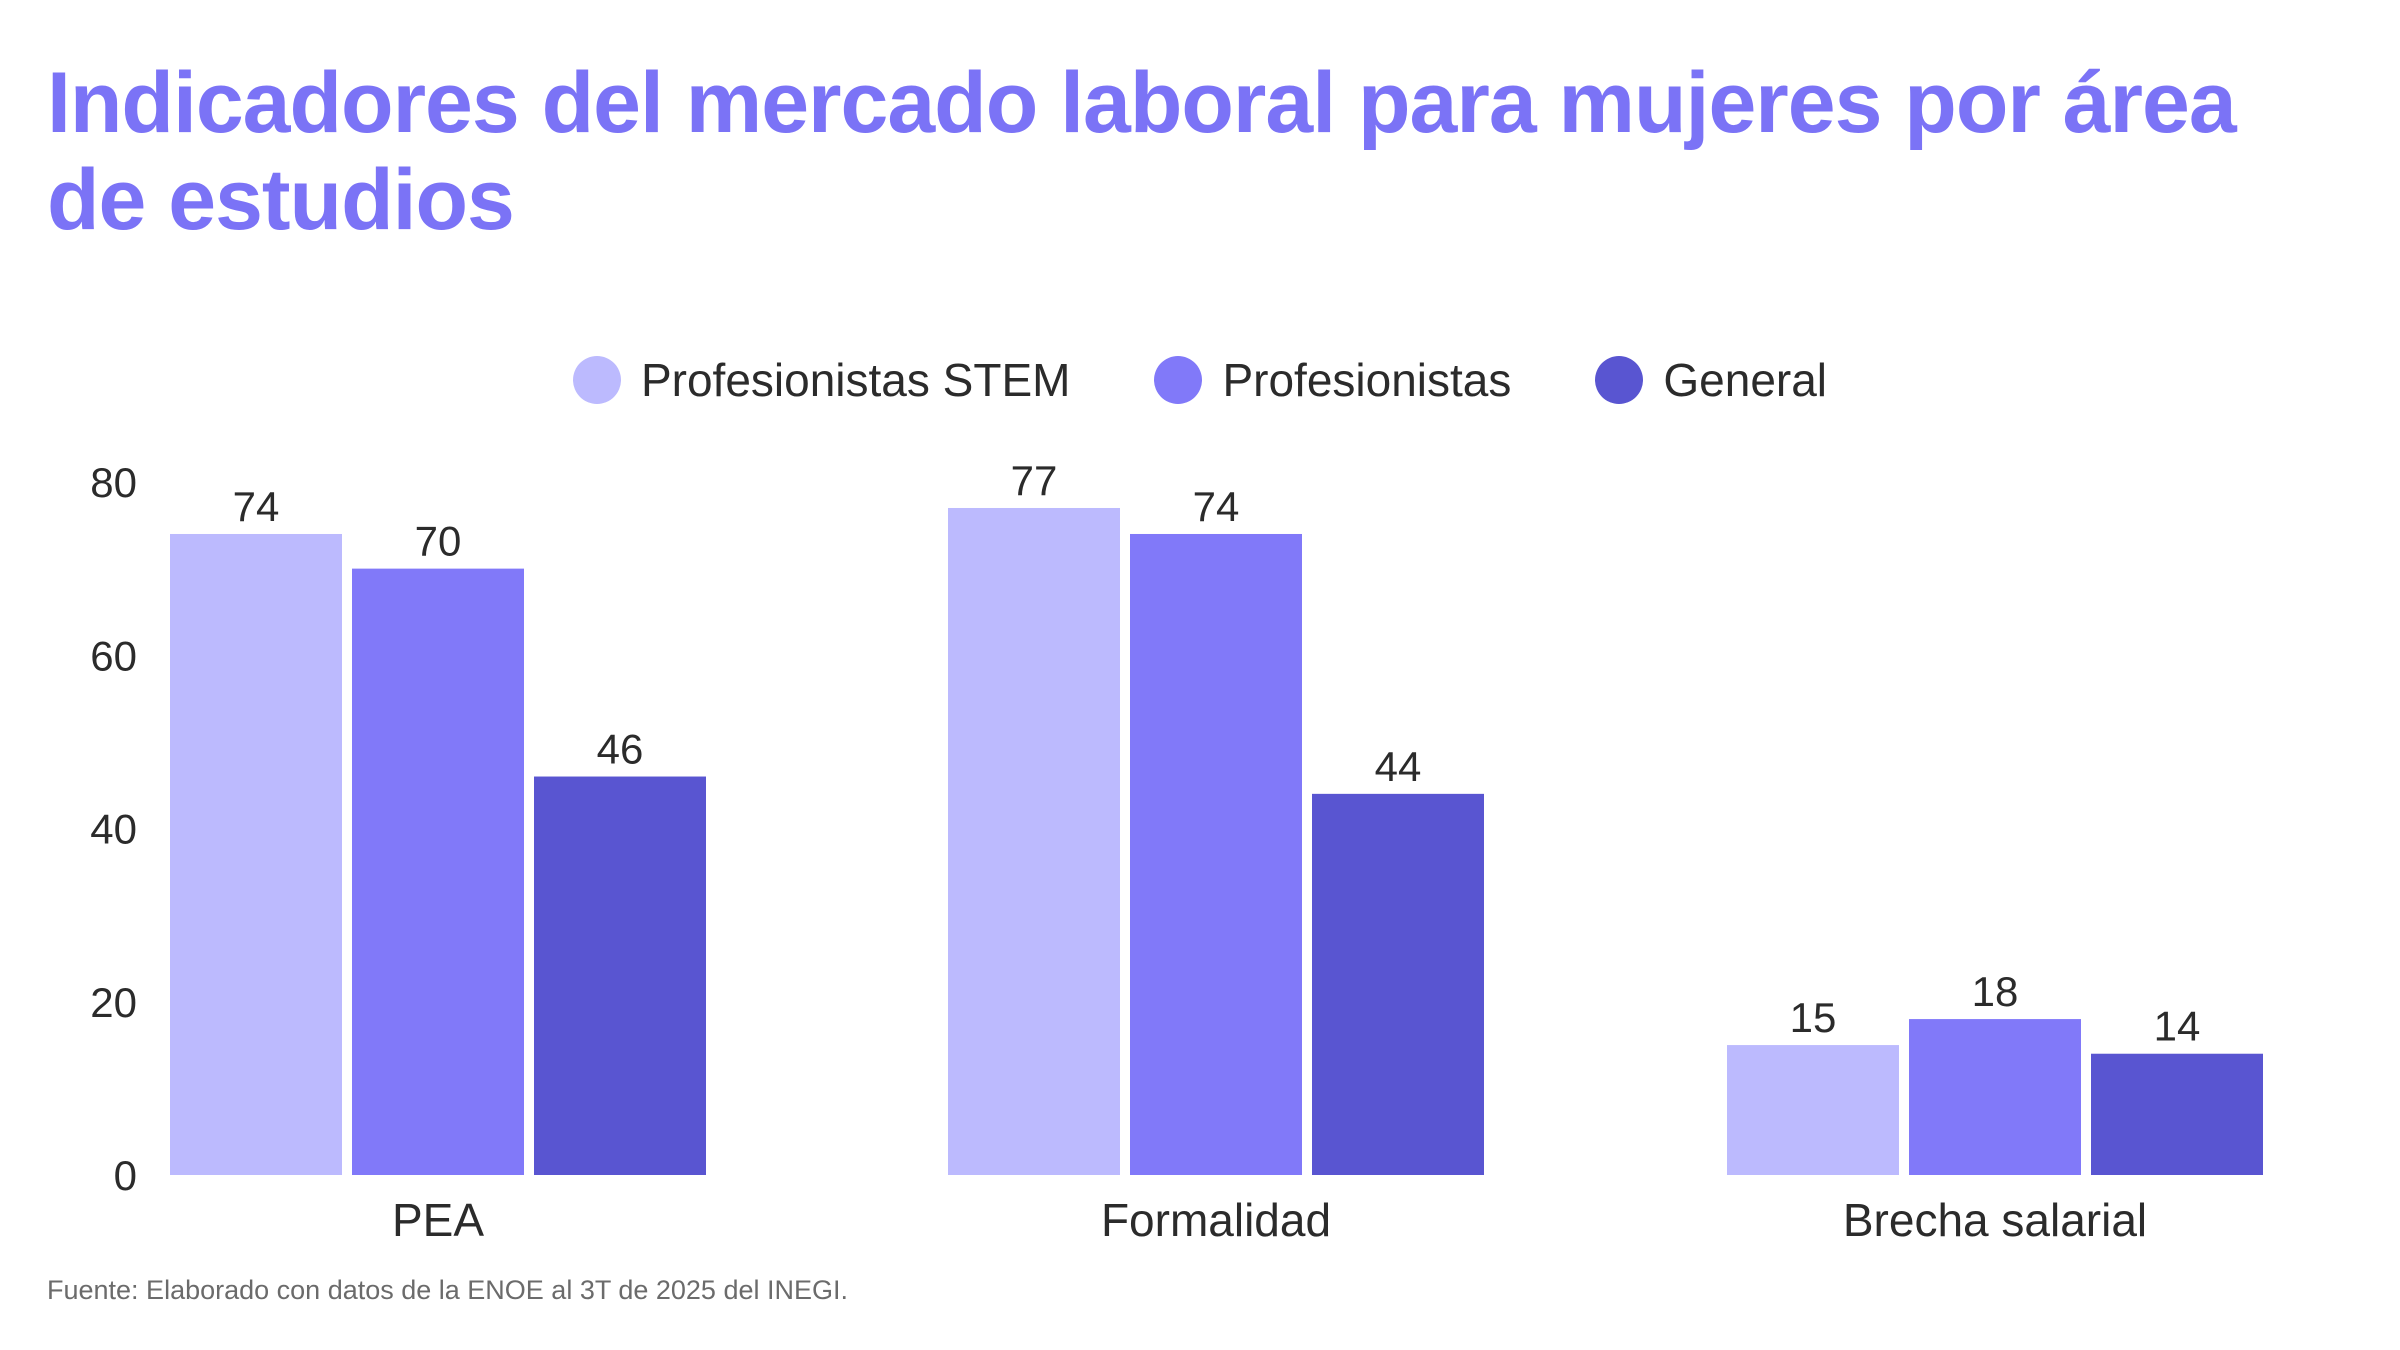 The width and height of the screenshot is (2400, 1350). What do you see at coordinates (2177, 1026) in the screenshot?
I see `data-label: 14` at bounding box center [2177, 1026].